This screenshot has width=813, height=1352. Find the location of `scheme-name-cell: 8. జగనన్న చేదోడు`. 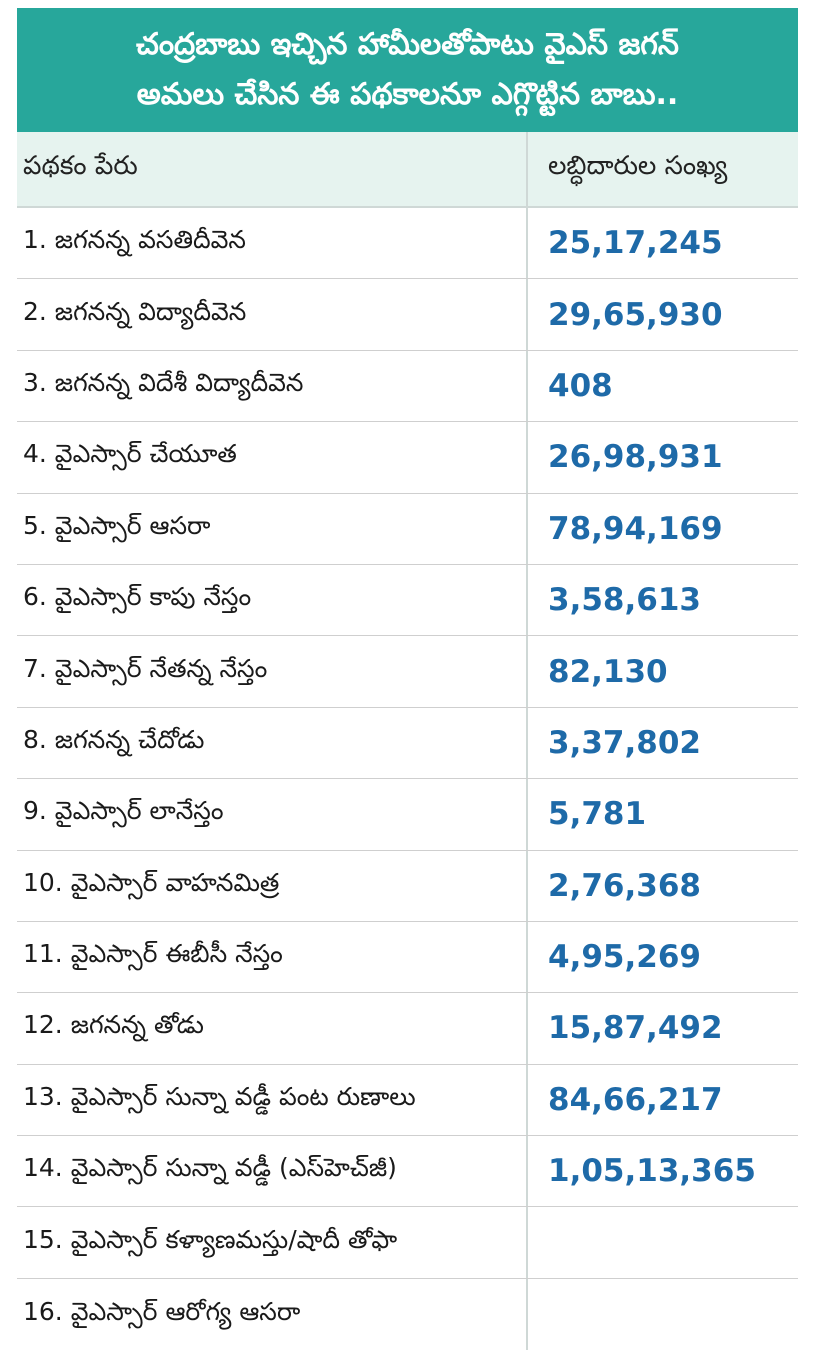

scheme-name-cell: 8. జగనన్న చేదోడు is located at coordinates (114, 739).